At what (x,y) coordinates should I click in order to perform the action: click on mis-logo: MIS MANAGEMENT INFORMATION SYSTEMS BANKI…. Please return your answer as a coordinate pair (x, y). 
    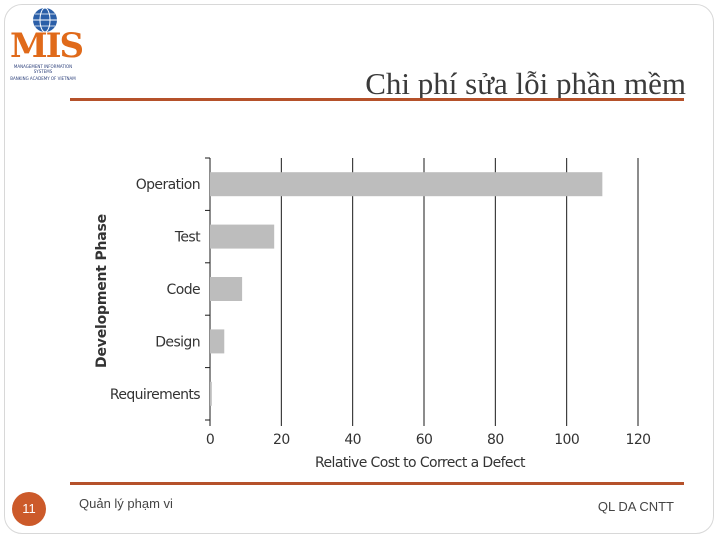
    Looking at the image, I should click on (47, 43).